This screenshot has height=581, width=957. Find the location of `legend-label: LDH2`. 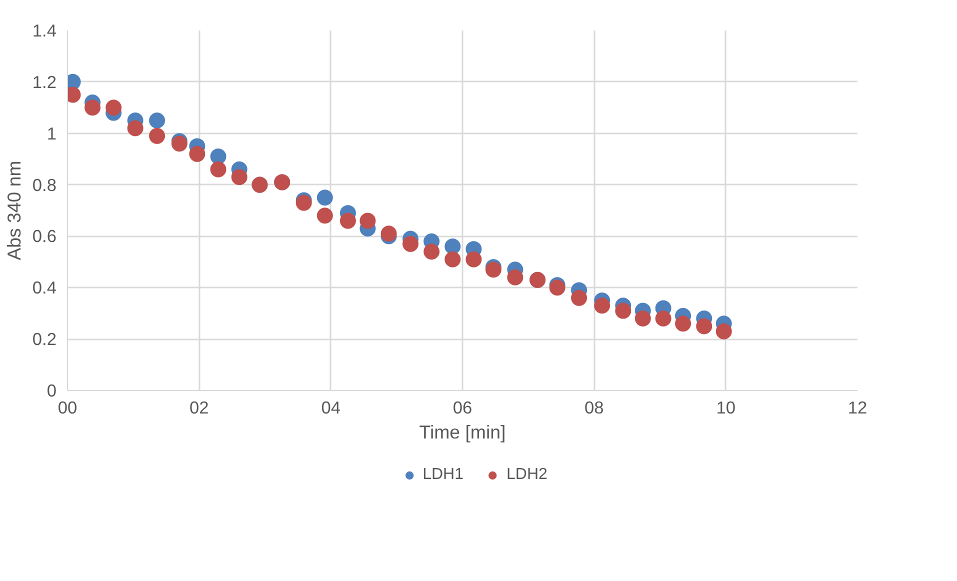

legend-label: LDH2 is located at coordinates (527, 475).